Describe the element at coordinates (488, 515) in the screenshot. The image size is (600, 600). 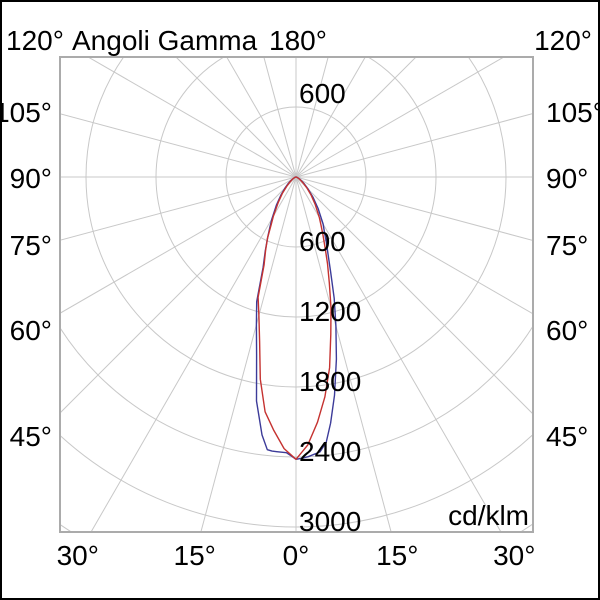
I see `units-label: cd/klm` at that location.